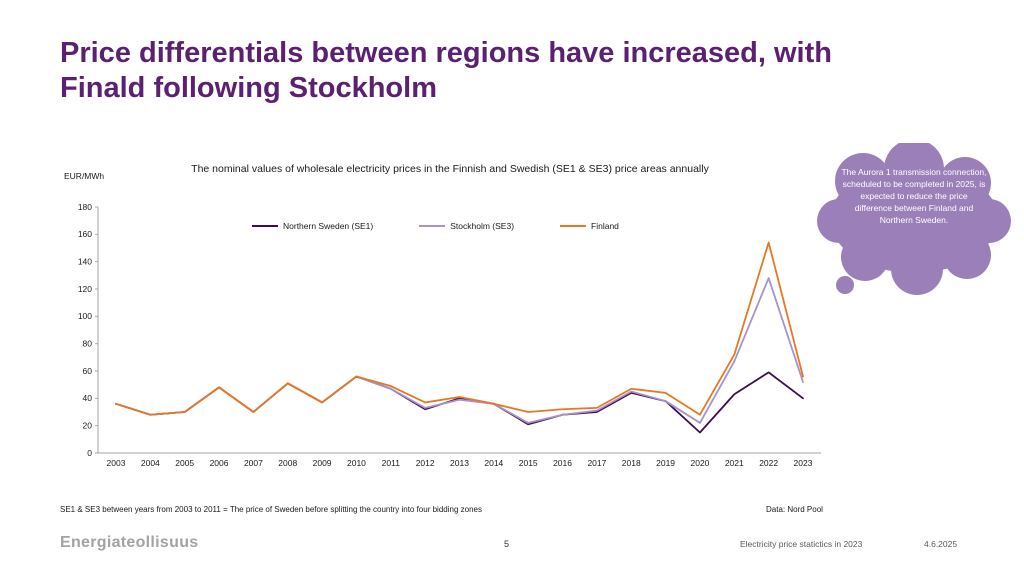 Image resolution: width=1024 pixels, height=576 pixels. What do you see at coordinates (89, 453) in the screenshot?
I see `y-tick-label: 0` at bounding box center [89, 453].